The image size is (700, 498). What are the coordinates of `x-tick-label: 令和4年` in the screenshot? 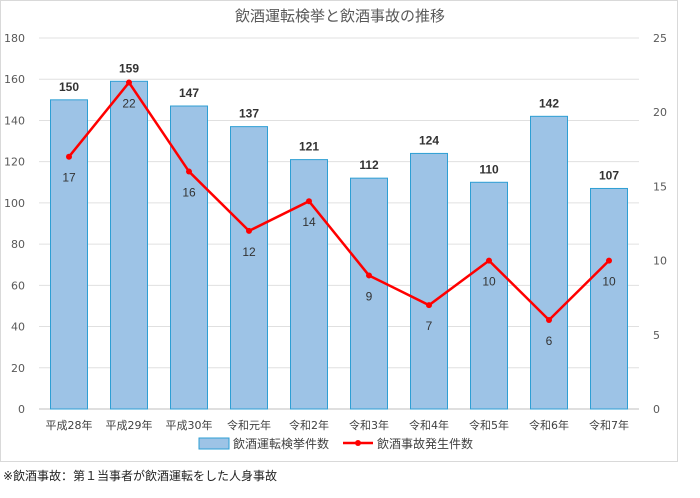 It's located at (429, 425).